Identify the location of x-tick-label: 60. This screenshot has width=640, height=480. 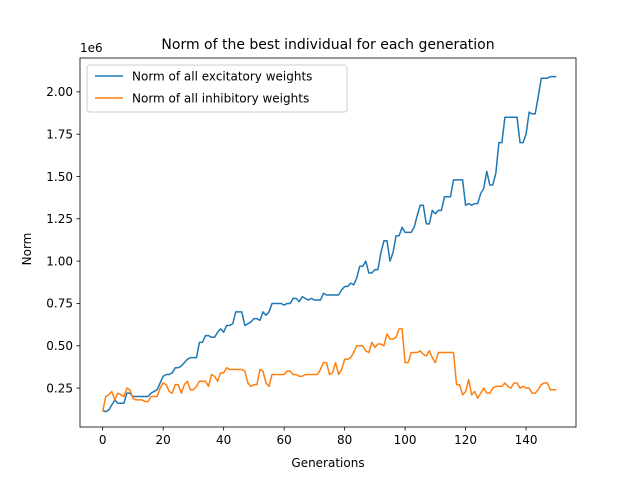
(284, 440).